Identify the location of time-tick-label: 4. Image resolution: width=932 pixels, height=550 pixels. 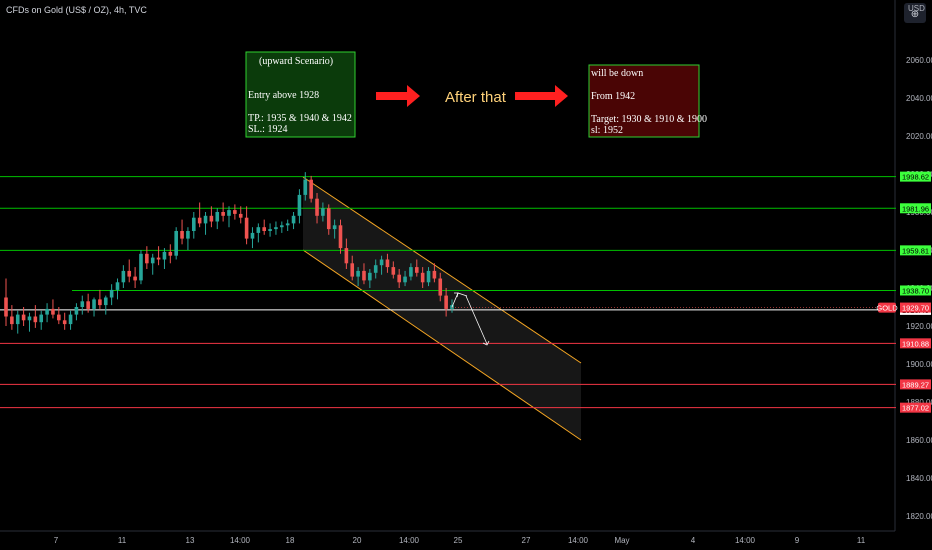
(693, 540).